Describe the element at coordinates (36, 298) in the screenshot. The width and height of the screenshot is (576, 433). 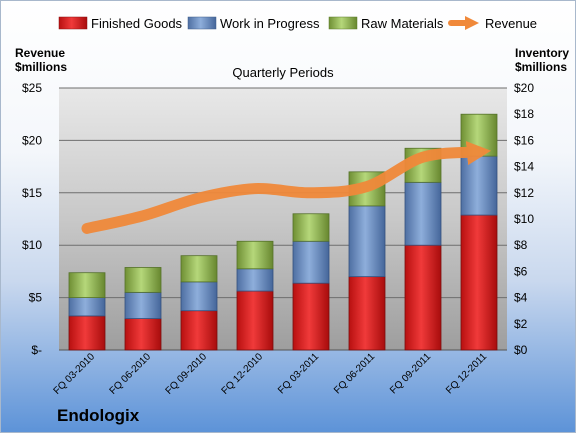
I see `left-tick-label: $5` at that location.